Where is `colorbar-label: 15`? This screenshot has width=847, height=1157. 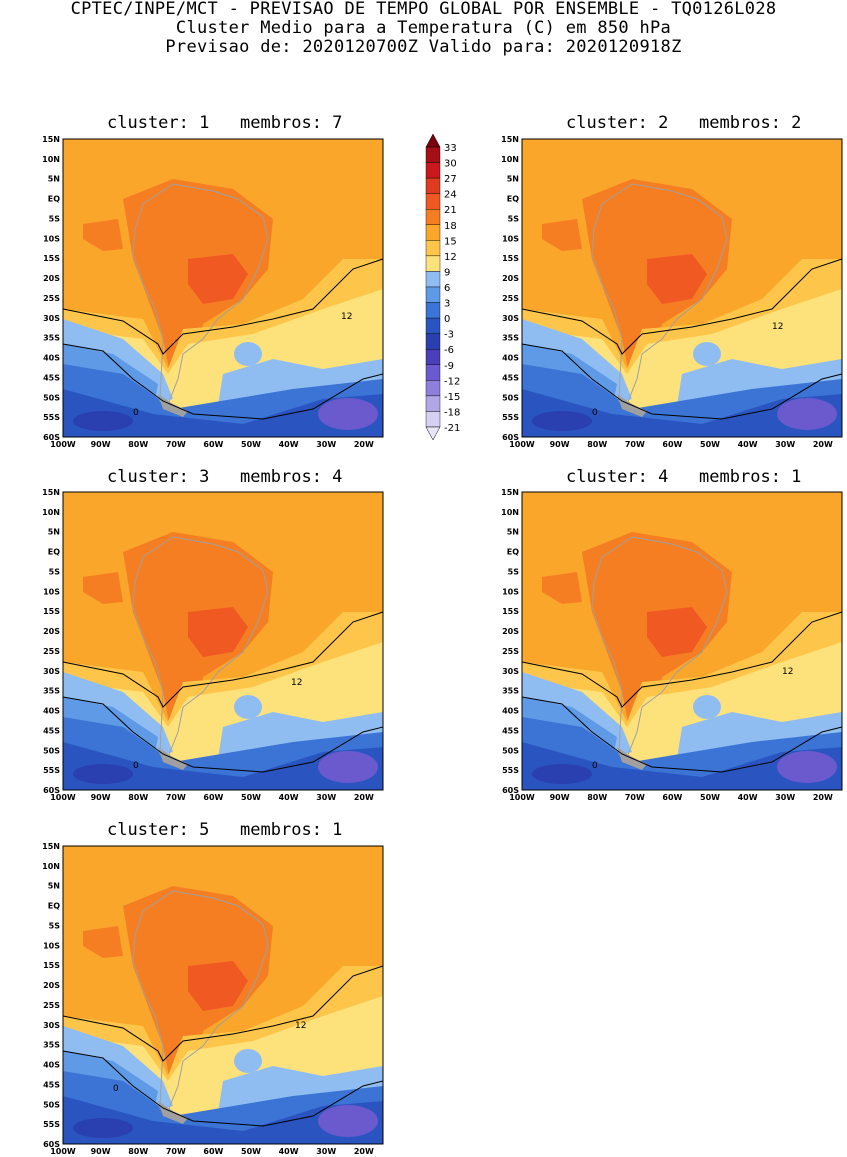
colorbar-label: 15 is located at coordinates (450, 241).